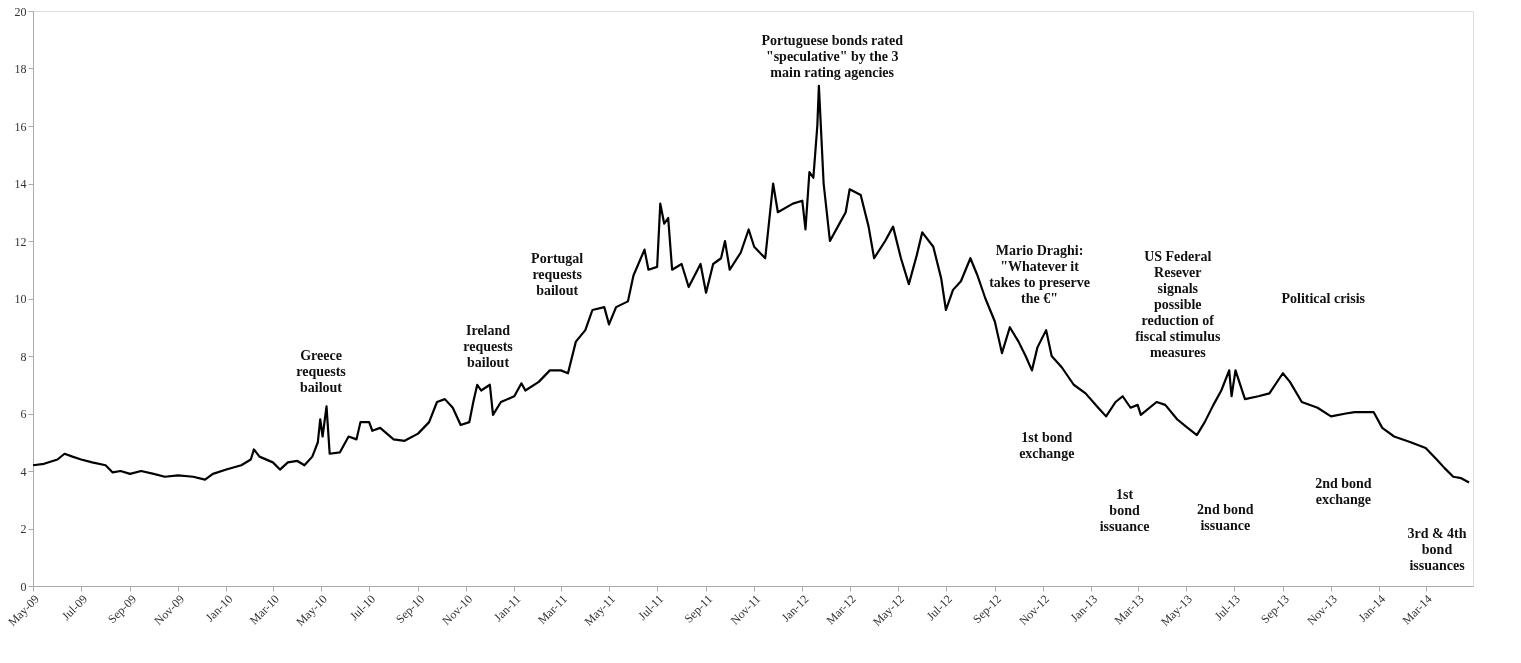  I want to click on y-tick-label: 2, so click(23, 529).